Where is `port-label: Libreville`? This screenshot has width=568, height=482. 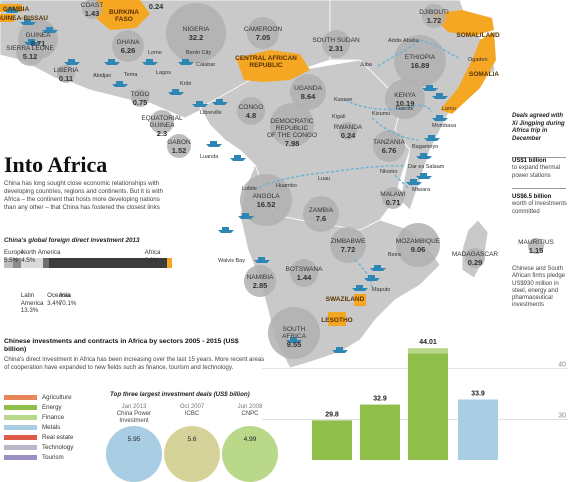
port-label: Libreville is located at coordinates (211, 113).